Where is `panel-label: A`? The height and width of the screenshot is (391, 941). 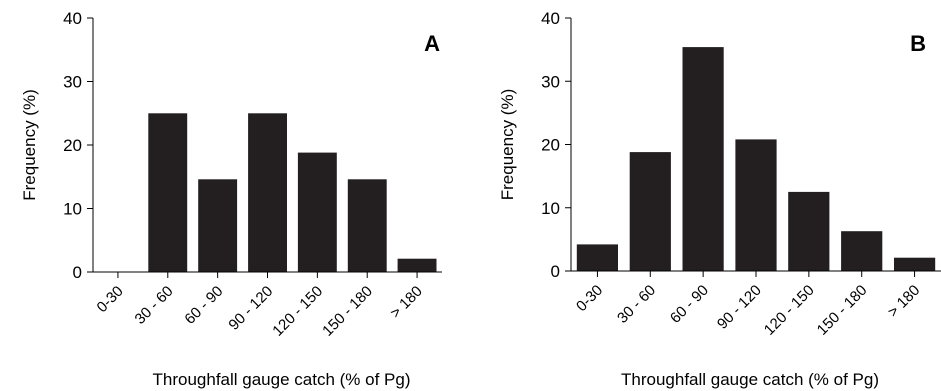
panel-label: A is located at coordinates (432, 43).